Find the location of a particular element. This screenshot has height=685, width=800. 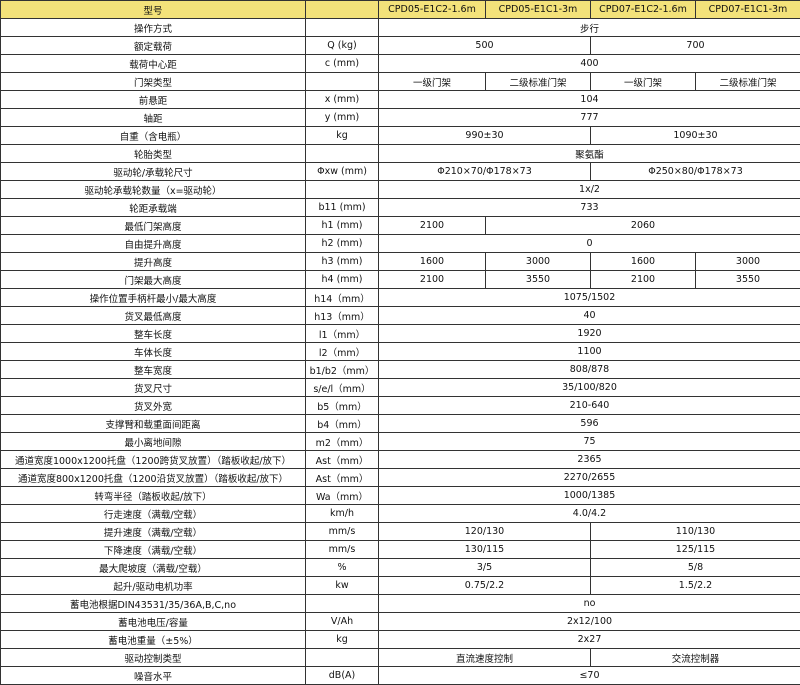

row-value: 2365 is located at coordinates (589, 460).